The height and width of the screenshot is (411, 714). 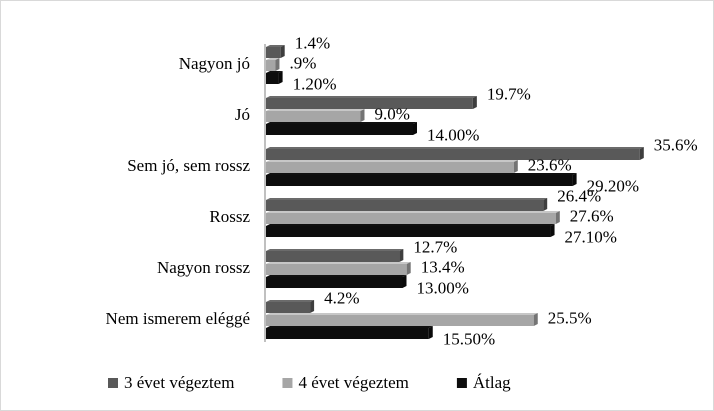 What do you see at coordinates (302, 62) in the screenshot?
I see `value-label: .9%` at bounding box center [302, 62].